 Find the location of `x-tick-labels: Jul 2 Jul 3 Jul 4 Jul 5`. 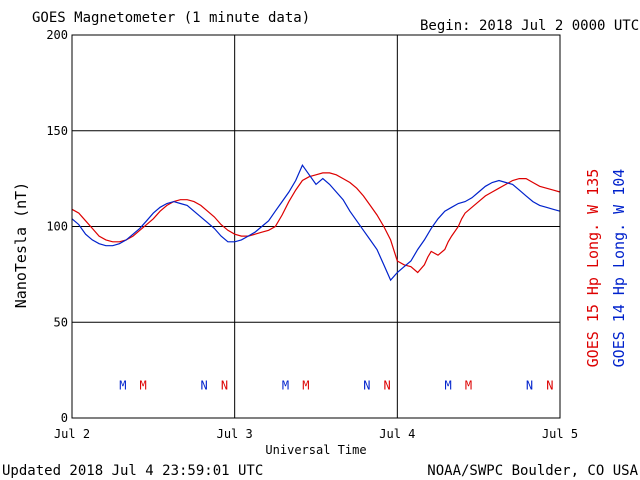

x-tick-labels: Jul 2 Jul 3 Jul 4 Jul 5 is located at coordinates (316, 434).